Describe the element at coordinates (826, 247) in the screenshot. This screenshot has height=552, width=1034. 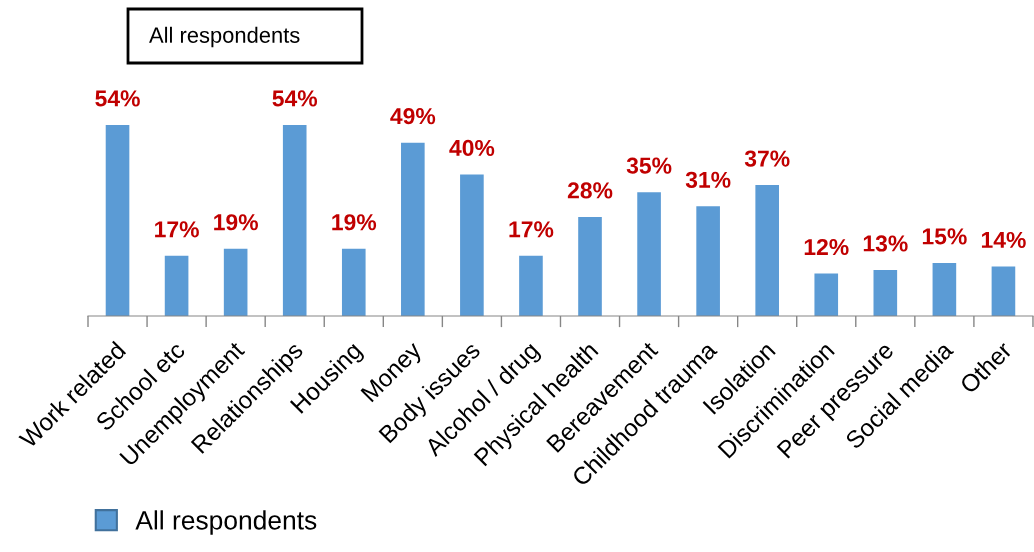
I see `data-label: 12%` at that location.